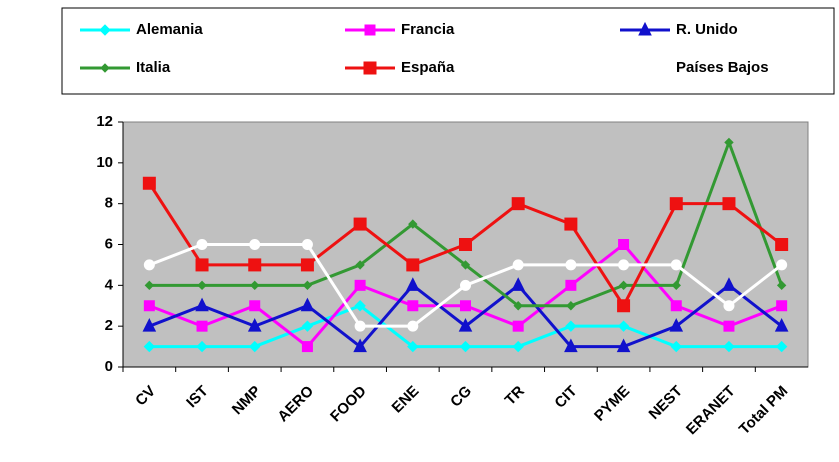  What do you see at coordinates (348, 404) in the screenshot?
I see `x-tick-label: FOOD` at bounding box center [348, 404].